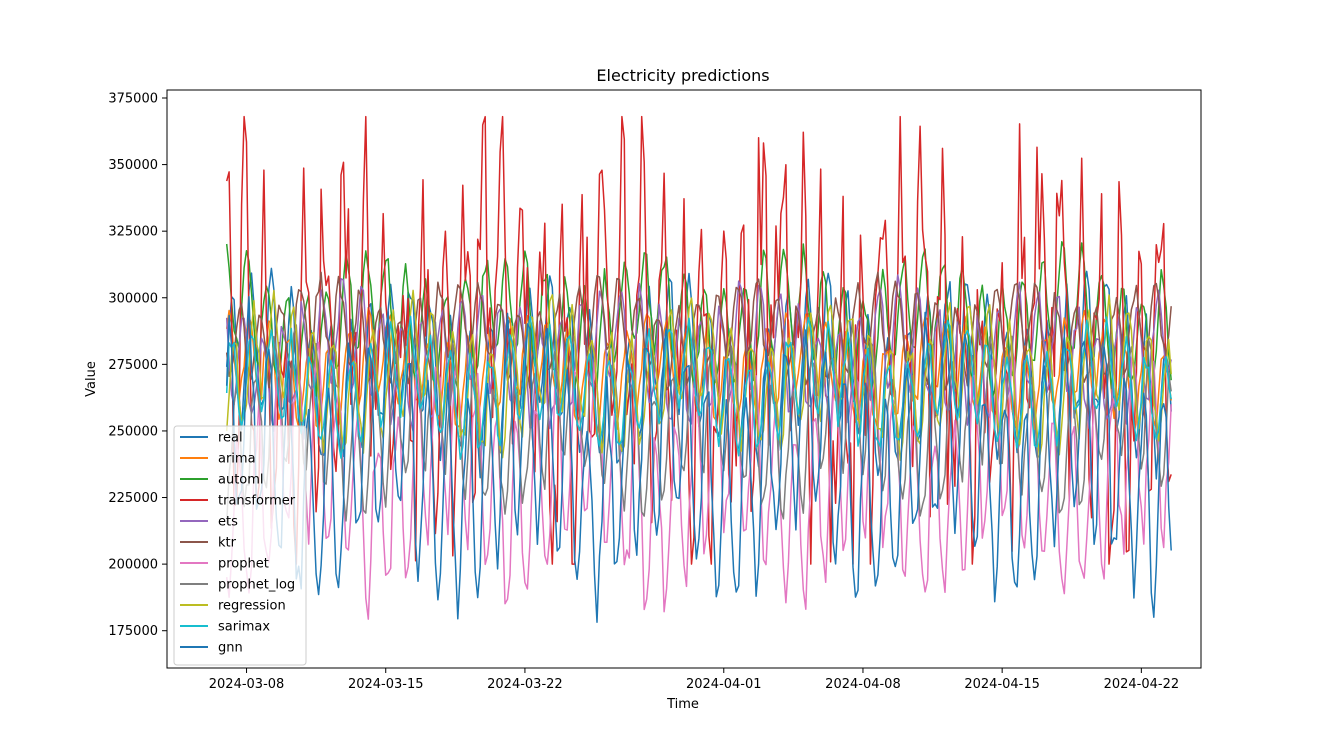 This screenshot has height=750, width=1333. I want to click on series-line-ktr, so click(698, 331).